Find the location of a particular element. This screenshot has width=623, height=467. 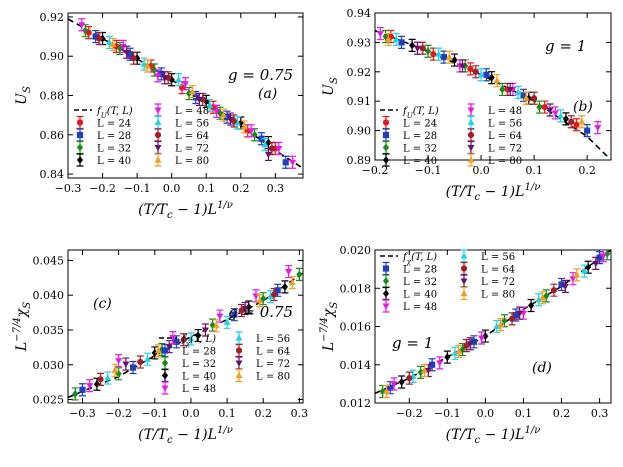

legend-label: L = 72 is located at coordinates (498, 282).